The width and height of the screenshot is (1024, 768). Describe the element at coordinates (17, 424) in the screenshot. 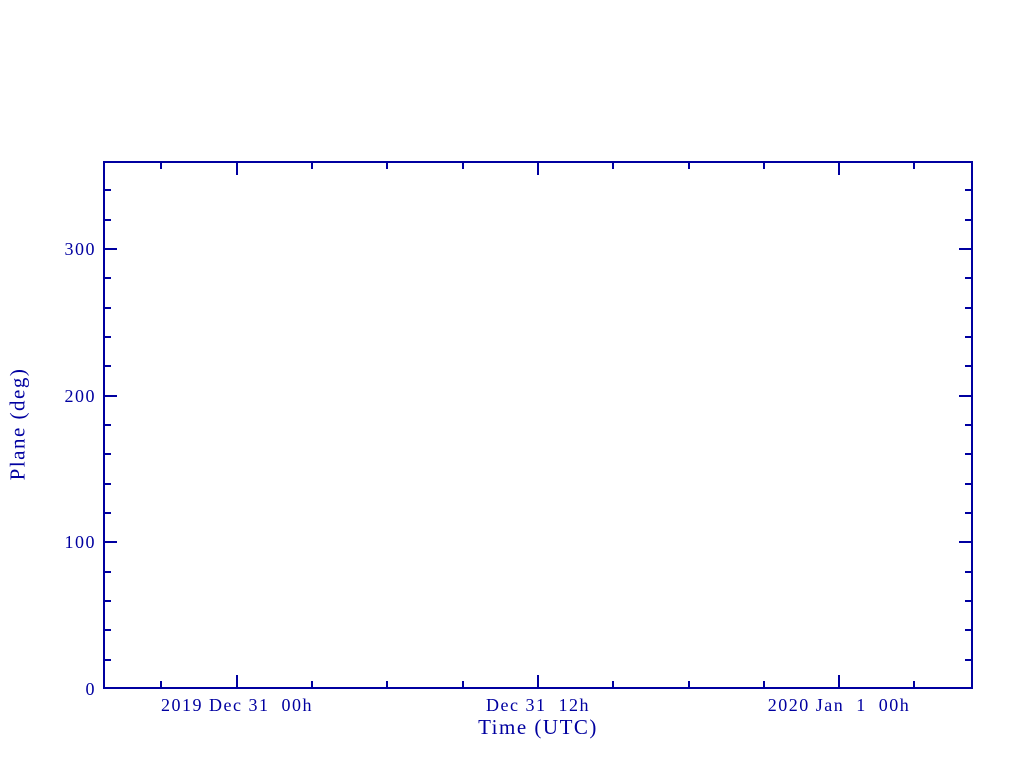

I see `y-axis-title: Plane (deg)` at that location.